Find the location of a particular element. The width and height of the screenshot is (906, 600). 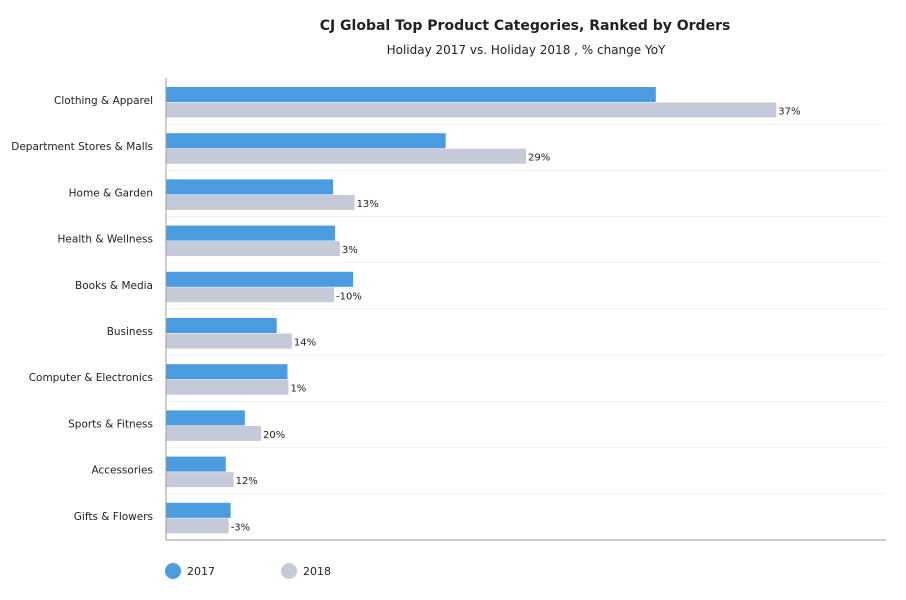

legend-swatch-2017 is located at coordinates (173, 571).